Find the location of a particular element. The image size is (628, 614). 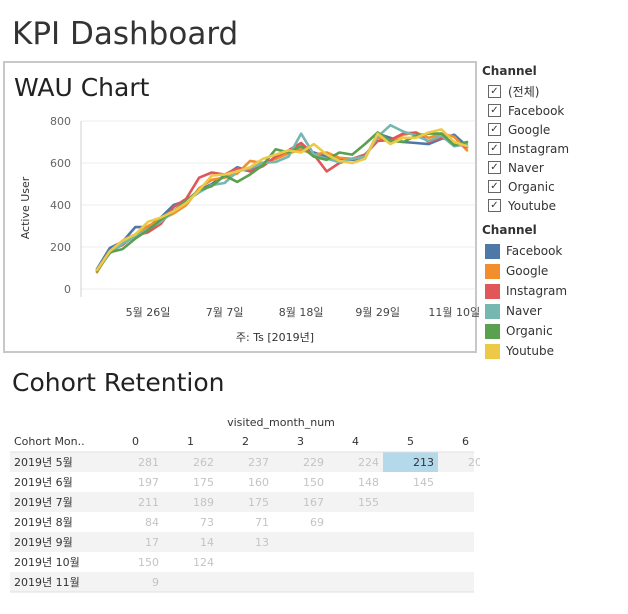

cohort-row-label: 2019년 5월 is located at coordinates (43, 462).